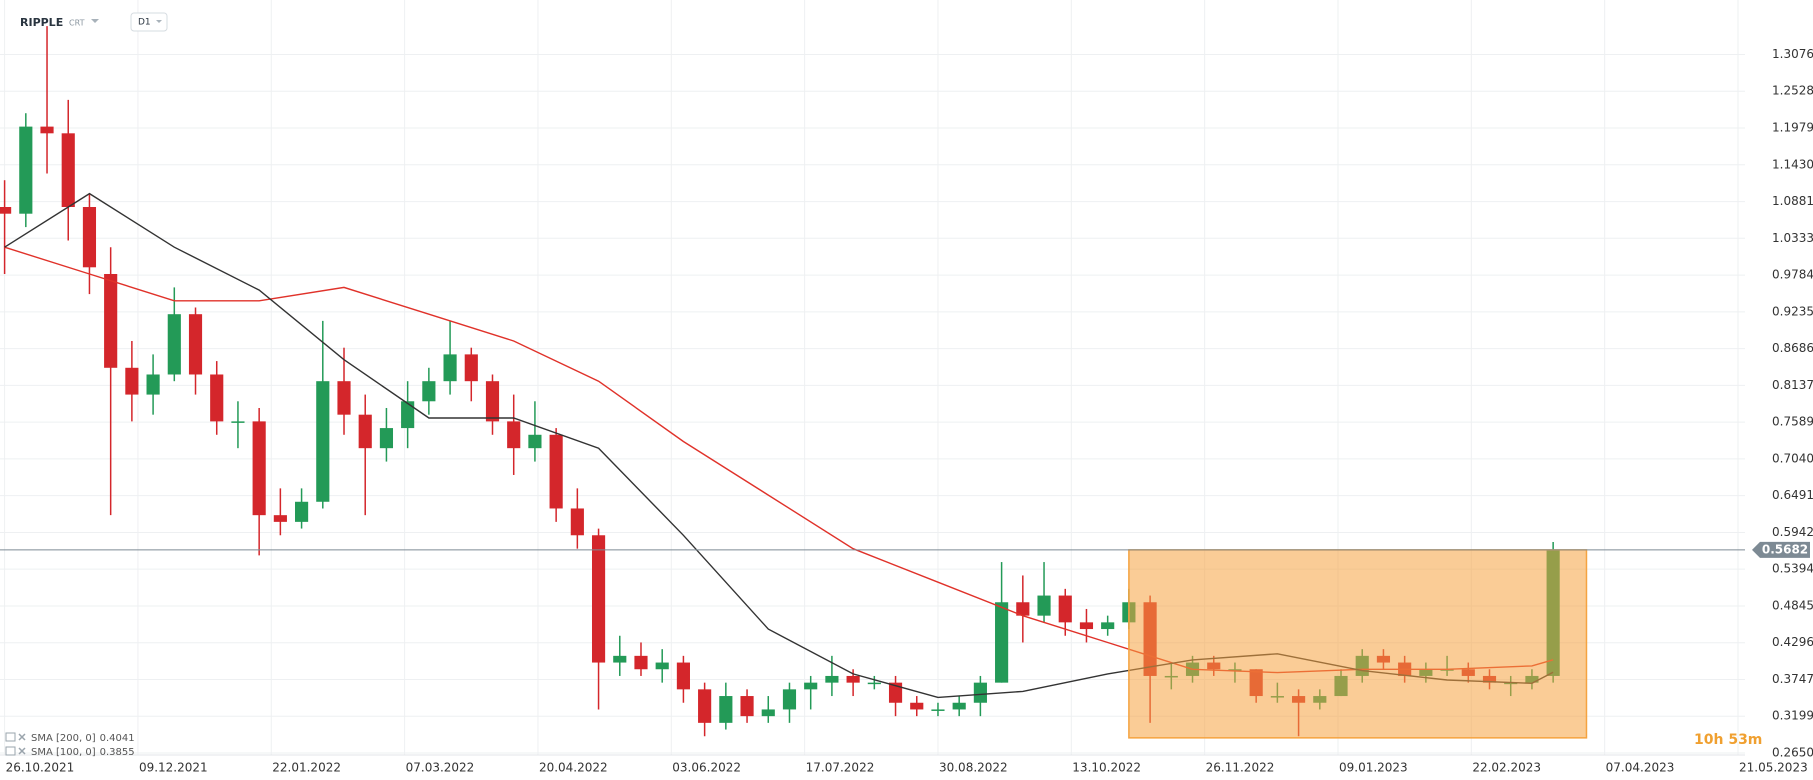 Image resolution: width=1813 pixels, height=780 pixels. What do you see at coordinates (1792, 54) in the screenshot?
I see `y-tick-label: 1.3076` at bounding box center [1792, 54].